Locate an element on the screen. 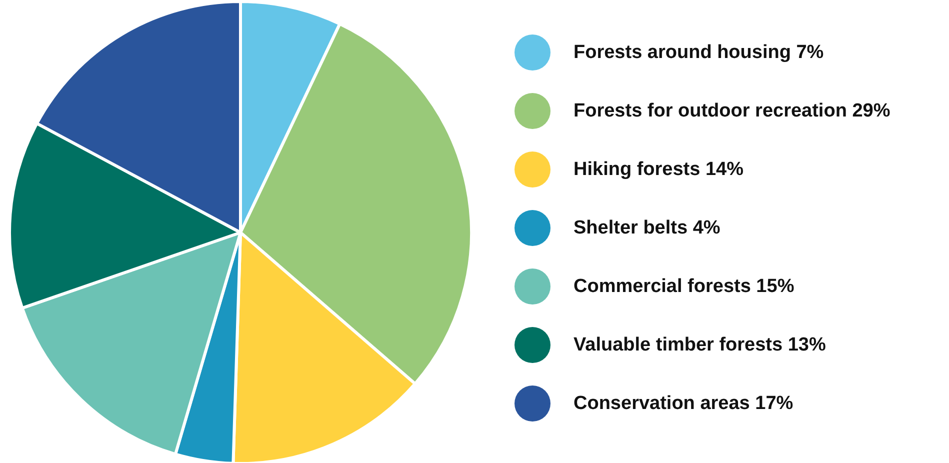 This screenshot has height=463, width=949. legend-label: Hiking forests 14% is located at coordinates (659, 169).